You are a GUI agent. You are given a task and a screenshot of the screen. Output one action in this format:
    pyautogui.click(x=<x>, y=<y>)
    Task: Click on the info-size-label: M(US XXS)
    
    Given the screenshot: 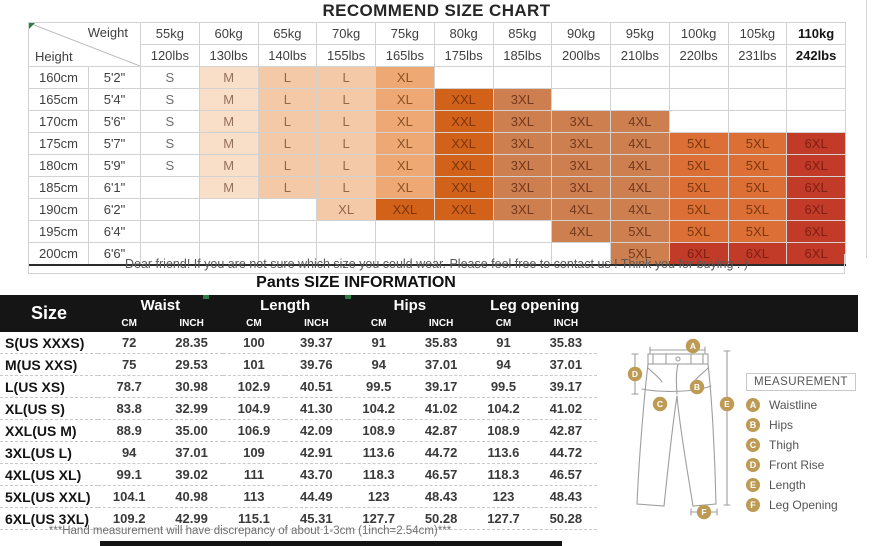 What is the action you would take?
    pyautogui.click(x=49, y=364)
    